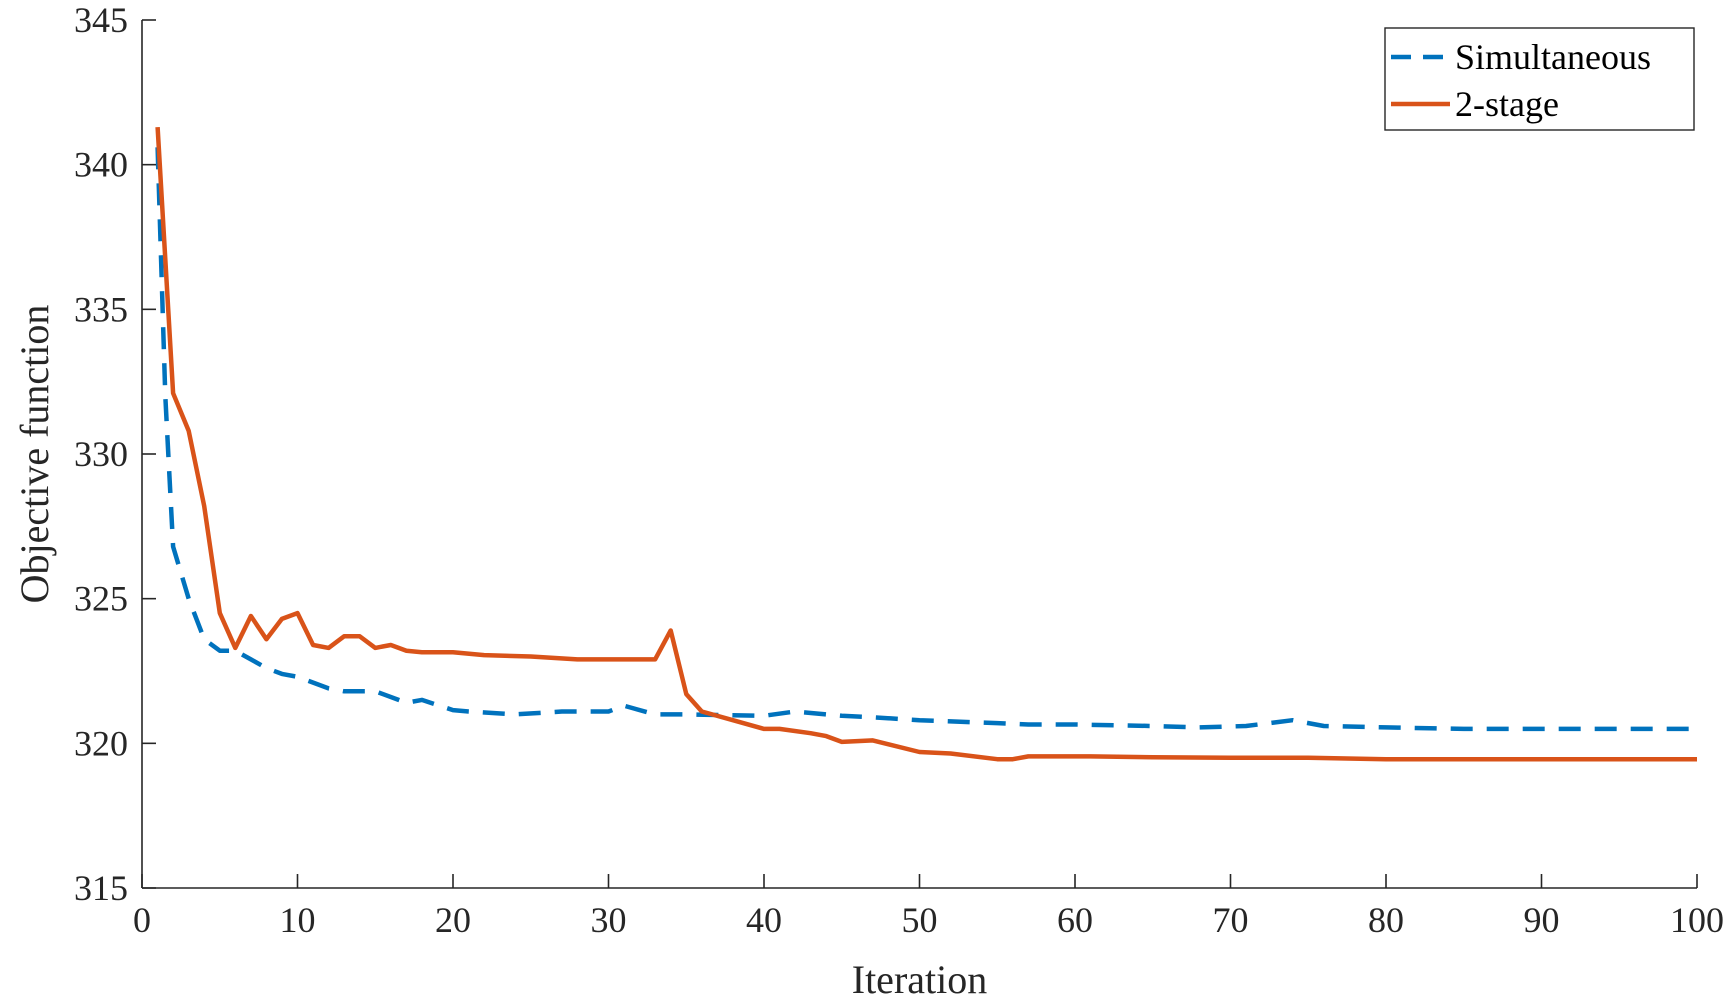  I want to click on legend-entry-2-stage: 2-stage, so click(1475, 104).